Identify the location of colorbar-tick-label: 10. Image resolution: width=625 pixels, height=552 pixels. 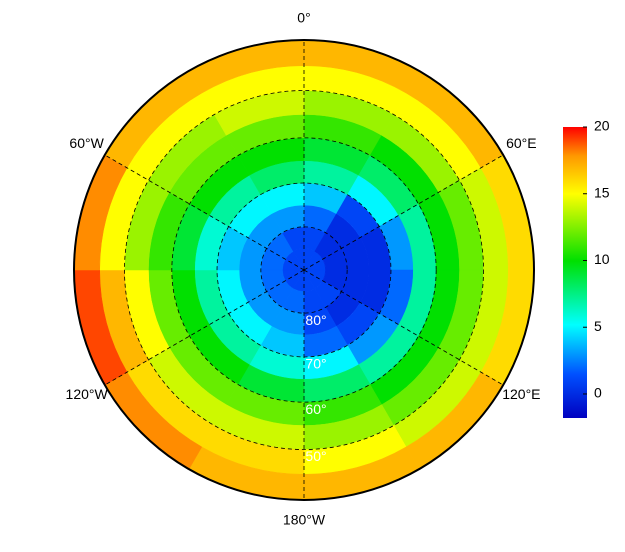
(602, 259).